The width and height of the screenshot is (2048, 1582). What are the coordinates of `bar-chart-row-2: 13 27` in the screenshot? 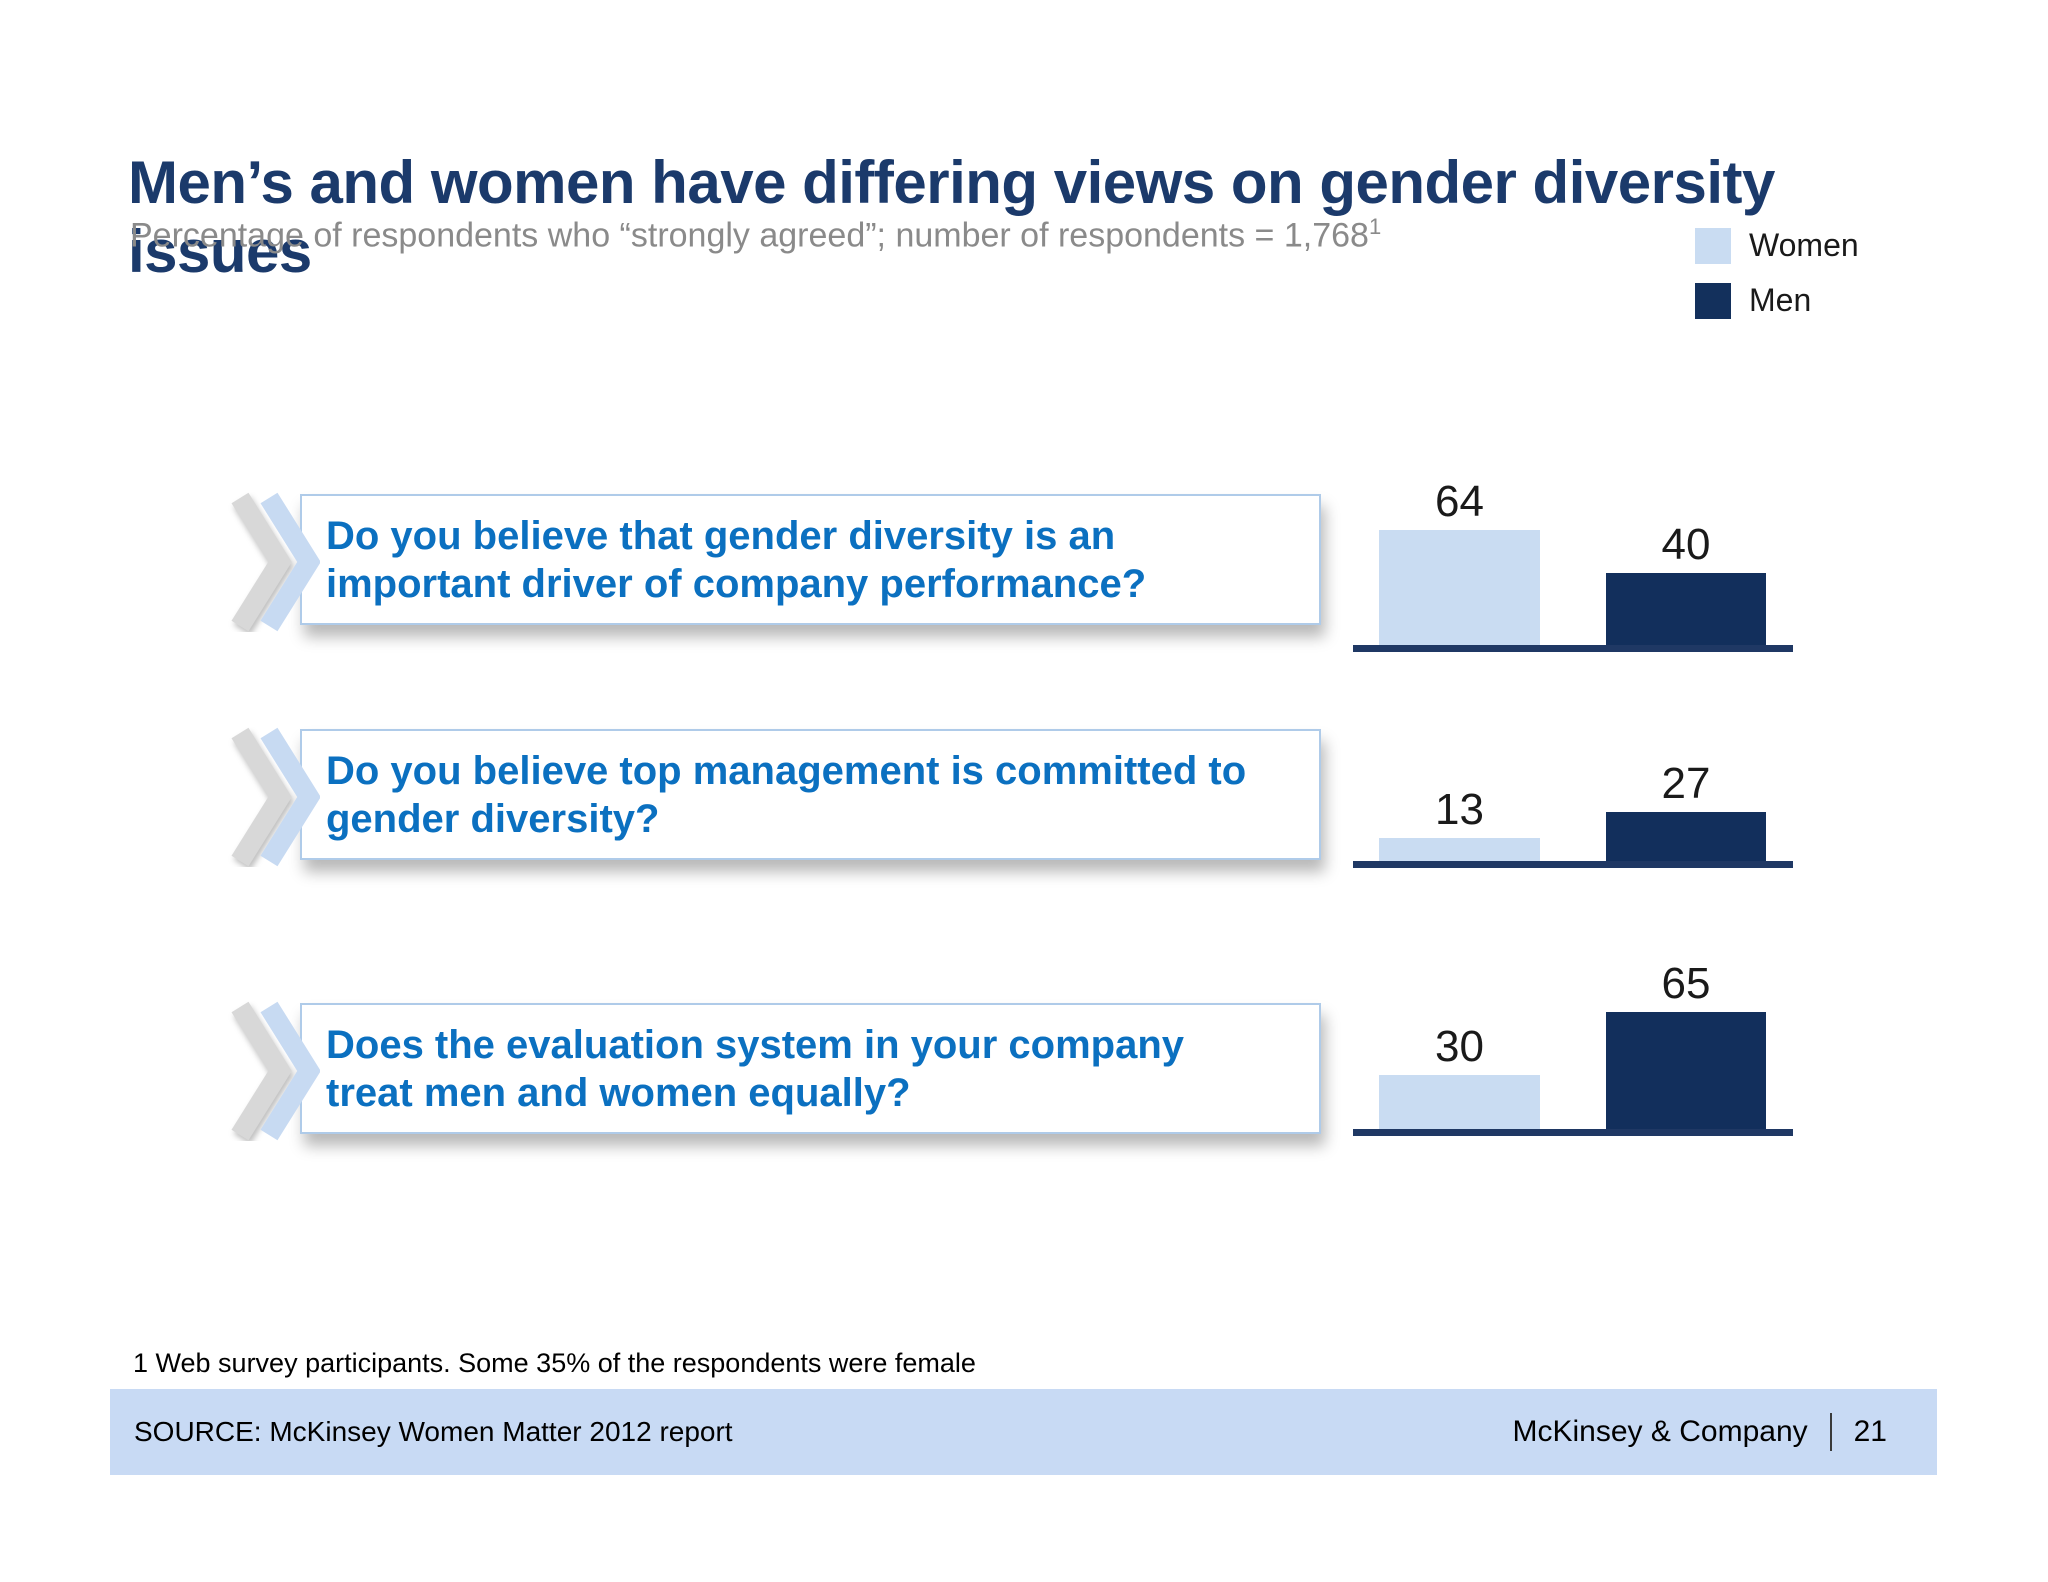 It's located at (1573, 763).